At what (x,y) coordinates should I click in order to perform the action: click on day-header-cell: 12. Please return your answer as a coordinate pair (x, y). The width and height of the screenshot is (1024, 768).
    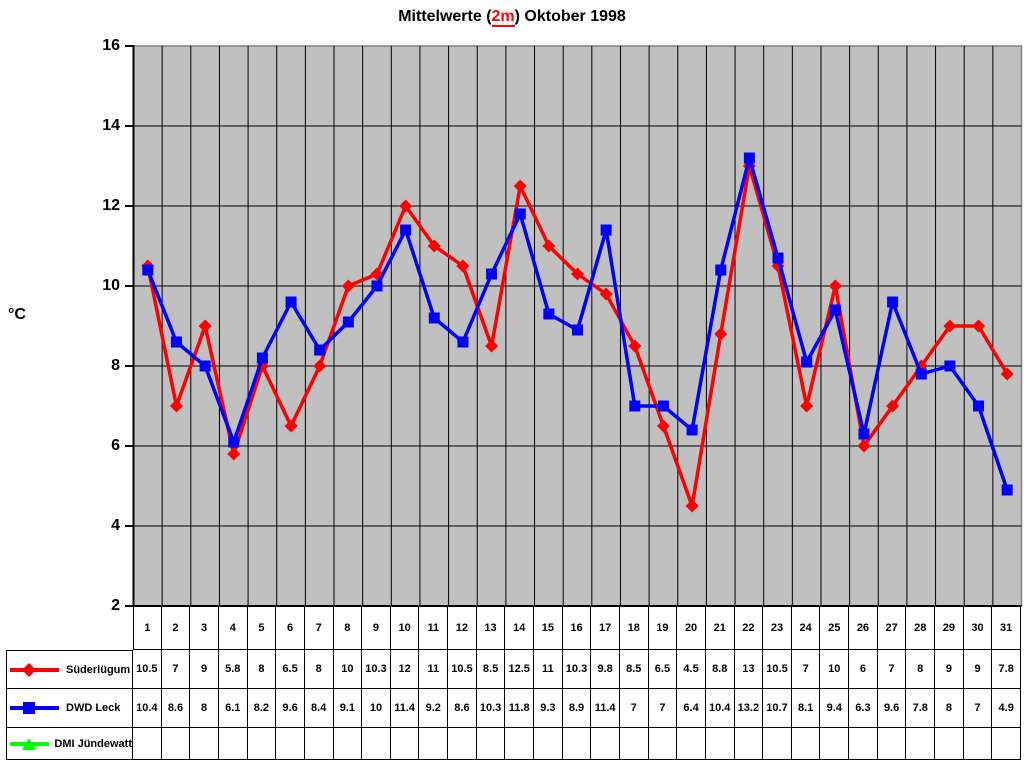
    Looking at the image, I should click on (462, 628).